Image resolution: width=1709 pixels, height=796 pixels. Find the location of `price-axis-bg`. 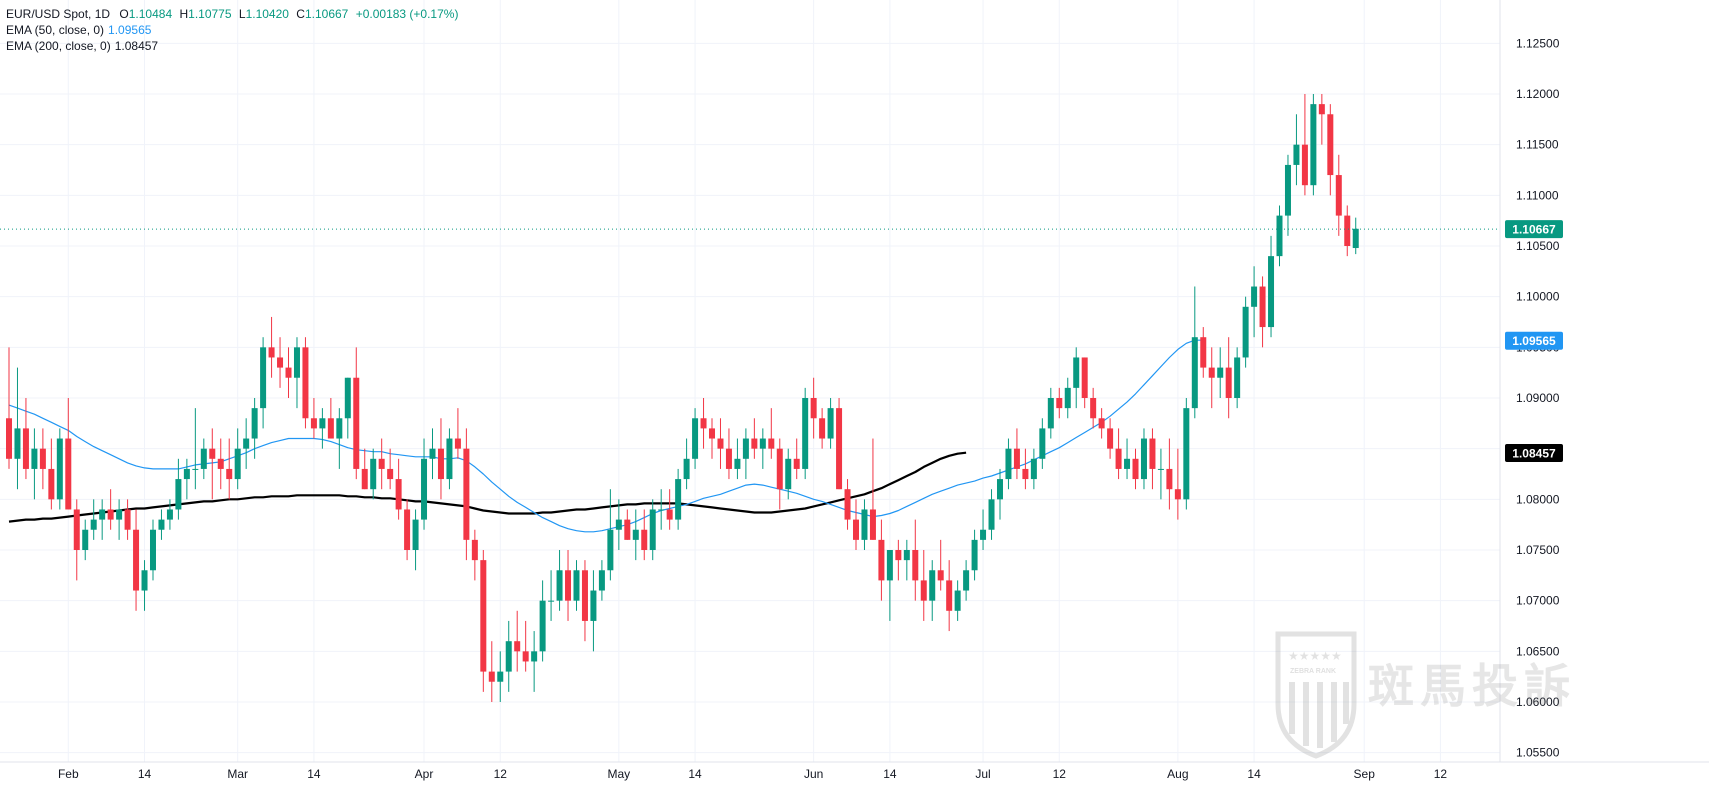

price-axis-bg is located at coordinates (1604, 395).